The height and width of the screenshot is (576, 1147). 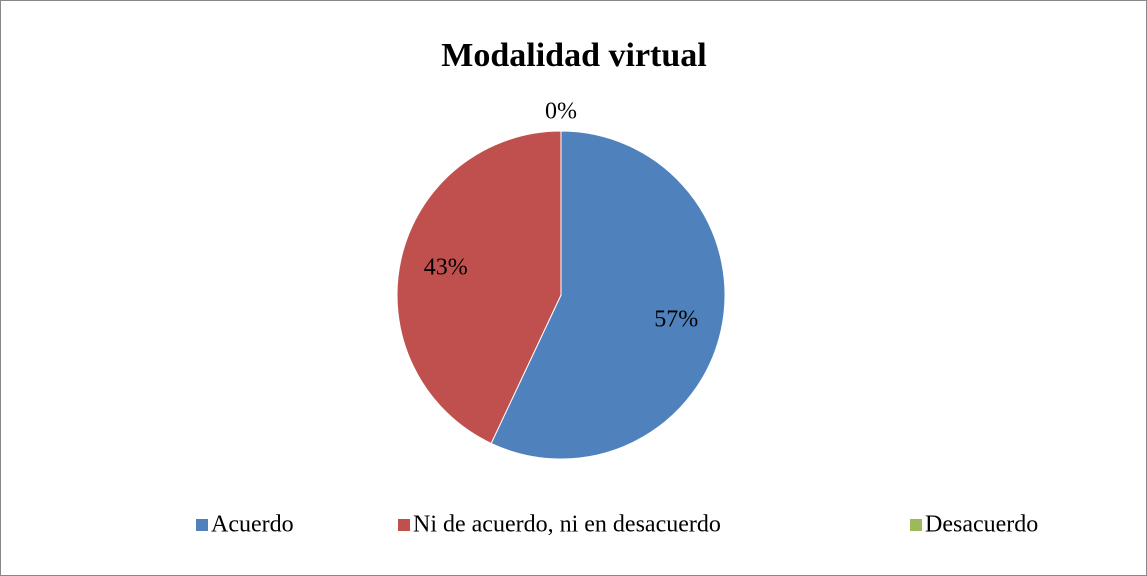 I want to click on legend-label: Desacuerdo, so click(x=981, y=525).